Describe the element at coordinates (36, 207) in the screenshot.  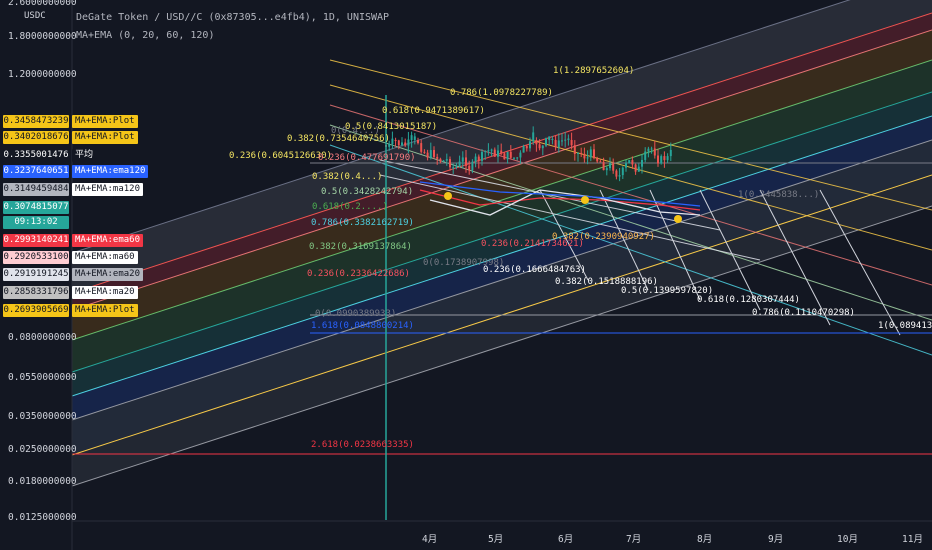
I see `price-badge: 0.3074815077` at that location.